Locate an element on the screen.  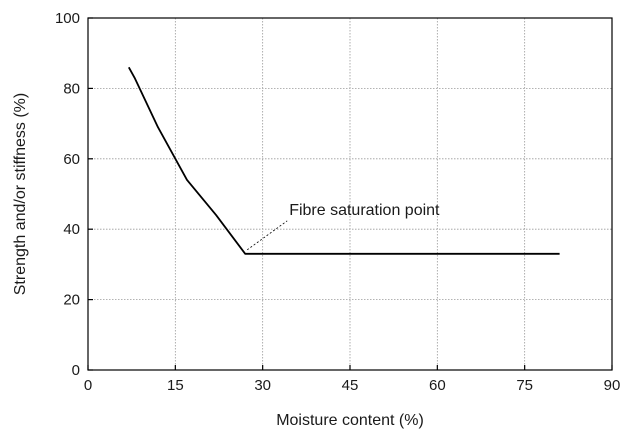
x-tick-label: 45 is located at coordinates (350, 385).